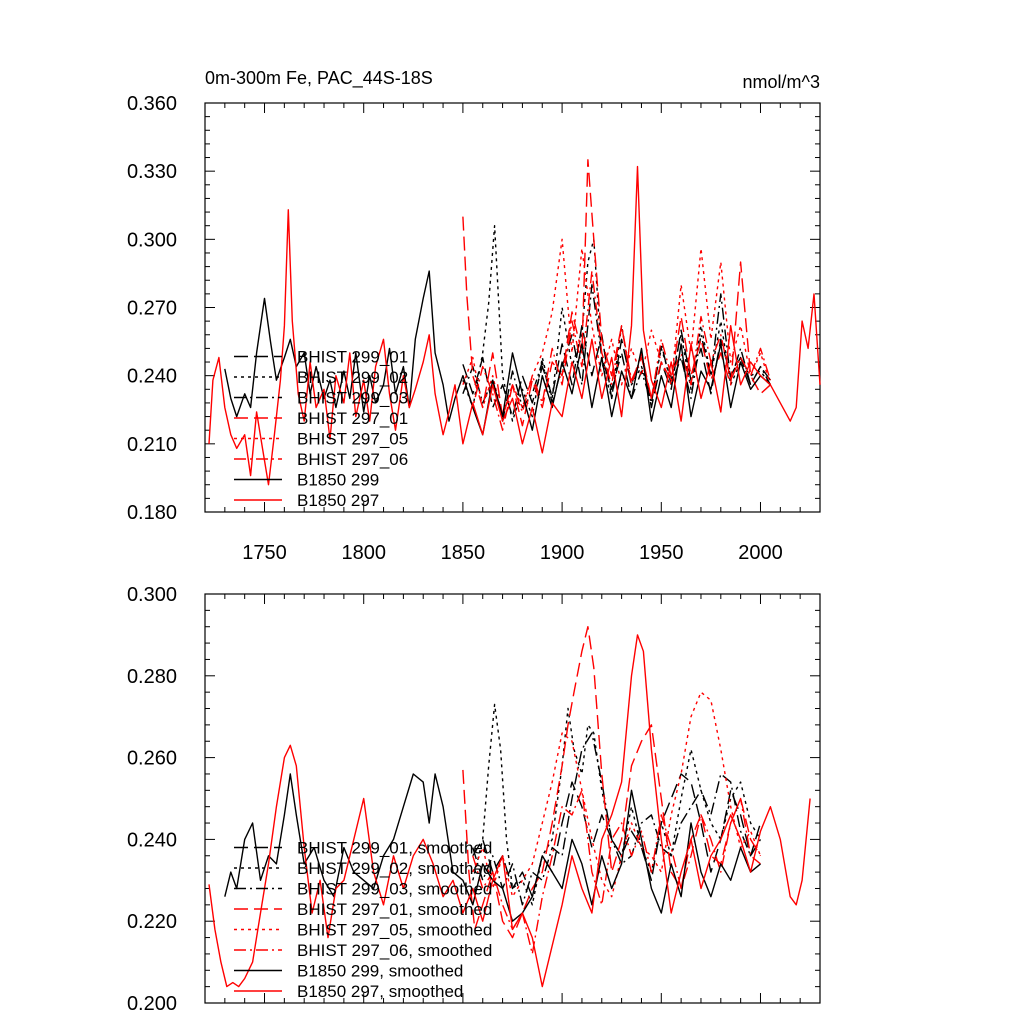  What do you see at coordinates (562, 553) in the screenshot?
I see `x-tick-label: 1900` at bounding box center [562, 553].